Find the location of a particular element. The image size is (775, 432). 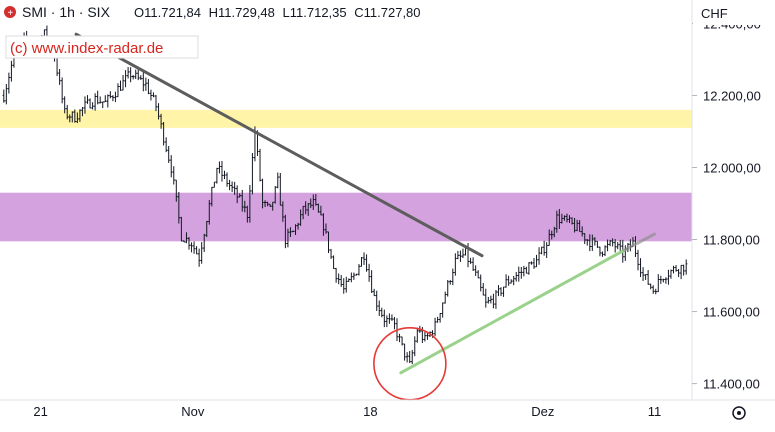

close-value: 11.727,80 is located at coordinates (392, 12).